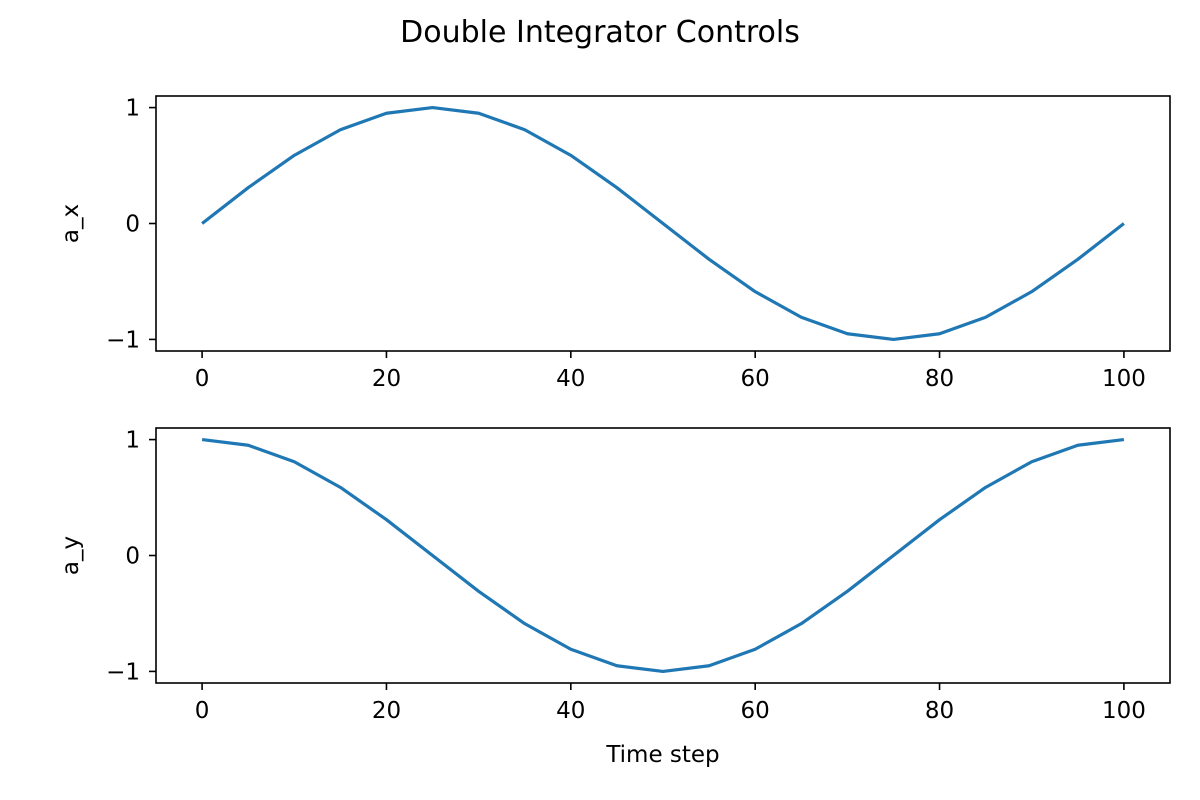 The height and width of the screenshot is (800, 1200). What do you see at coordinates (202, 711) in the screenshot?
I see `subplot-2-x-tick-label: 0` at bounding box center [202, 711].